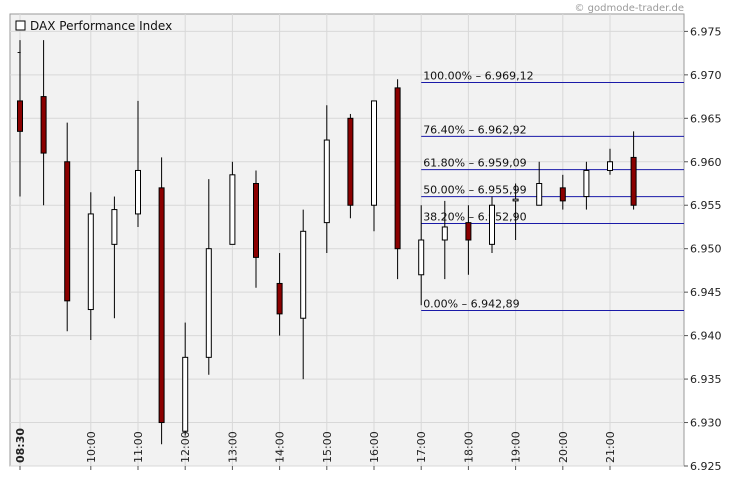  I want to click on x-tick-label: 11:00, so click(138, 447).